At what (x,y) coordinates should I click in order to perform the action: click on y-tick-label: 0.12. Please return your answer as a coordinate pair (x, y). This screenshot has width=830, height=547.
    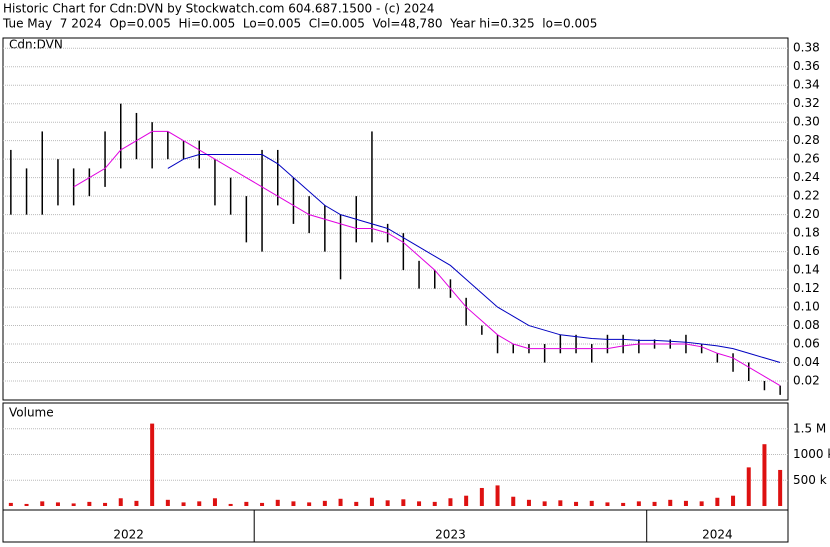
    Looking at the image, I should click on (806, 288).